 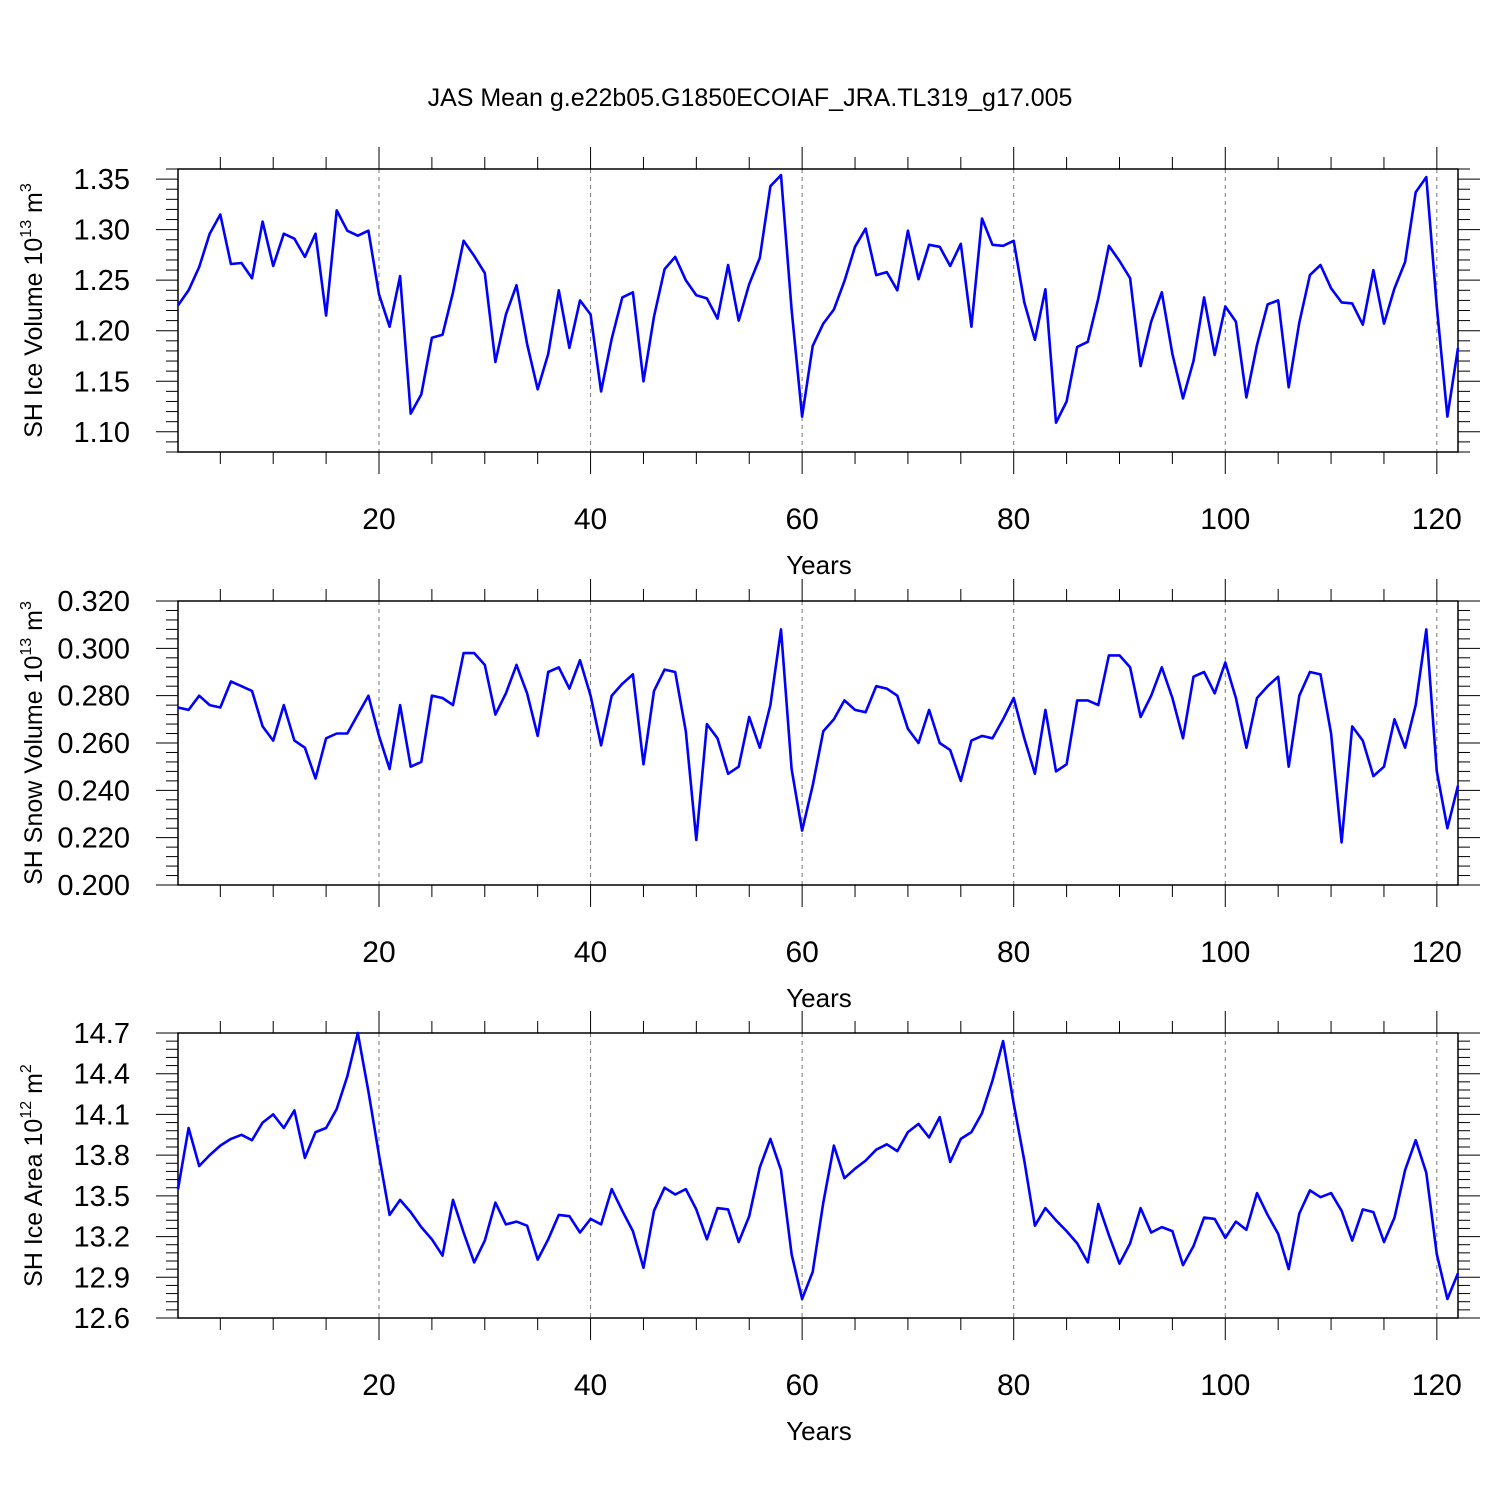 What do you see at coordinates (102, 1238) in the screenshot?
I see `y-tick-label: 13.2` at bounding box center [102, 1238].